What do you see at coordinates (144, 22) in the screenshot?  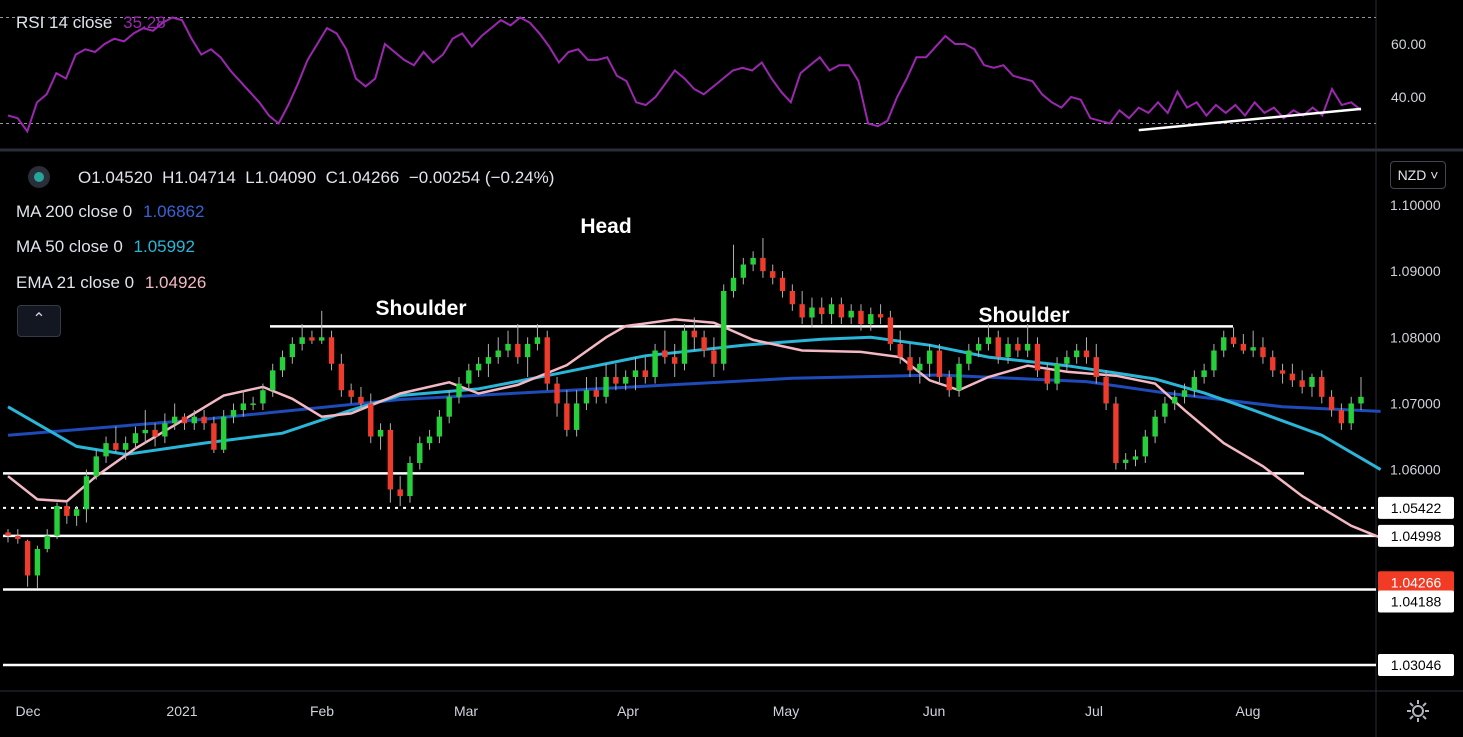 I see `rsi-legend-value: 35.28` at bounding box center [144, 22].